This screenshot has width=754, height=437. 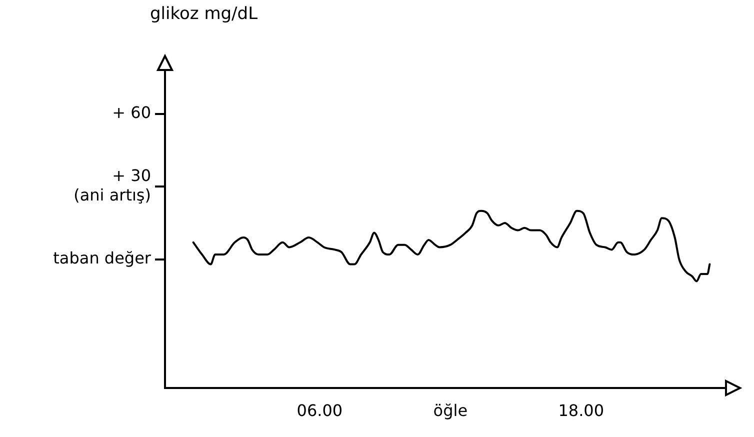 I want to click on x-tick-label: 06.00, so click(x=319, y=410).